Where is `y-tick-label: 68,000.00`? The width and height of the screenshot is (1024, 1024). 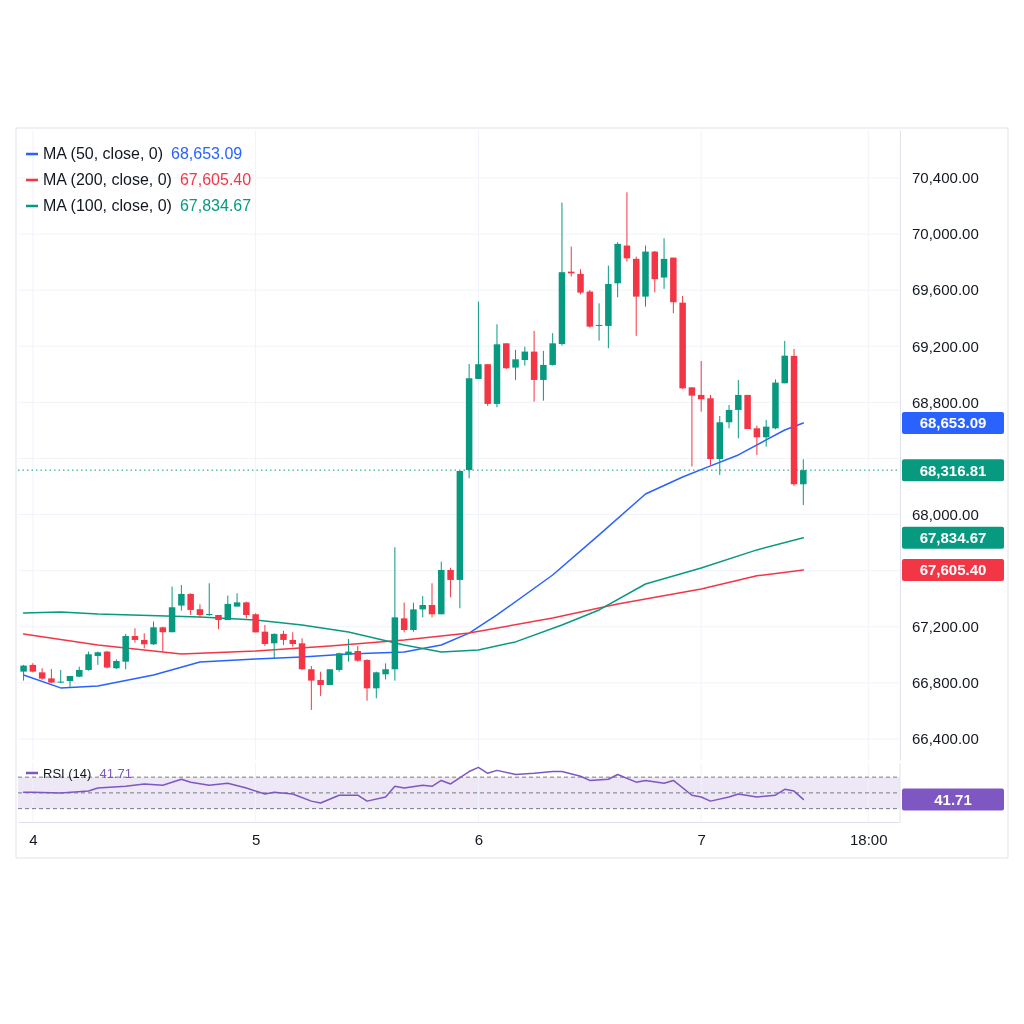
y-tick-label: 68,000.00 is located at coordinates (945, 514).